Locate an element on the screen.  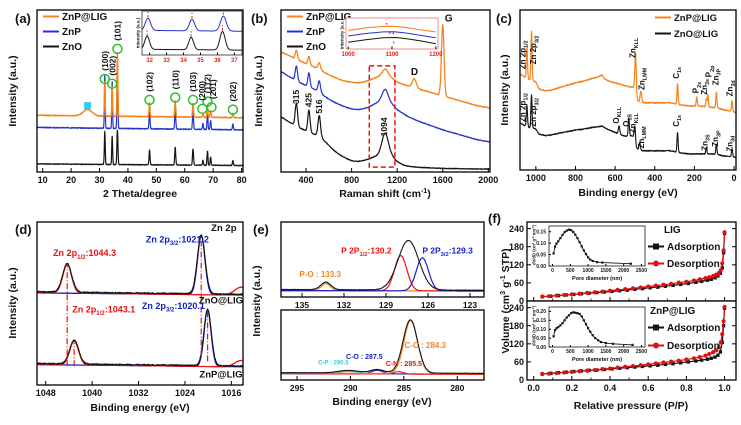
tick-label: 500 is located at coordinates (570, 352).